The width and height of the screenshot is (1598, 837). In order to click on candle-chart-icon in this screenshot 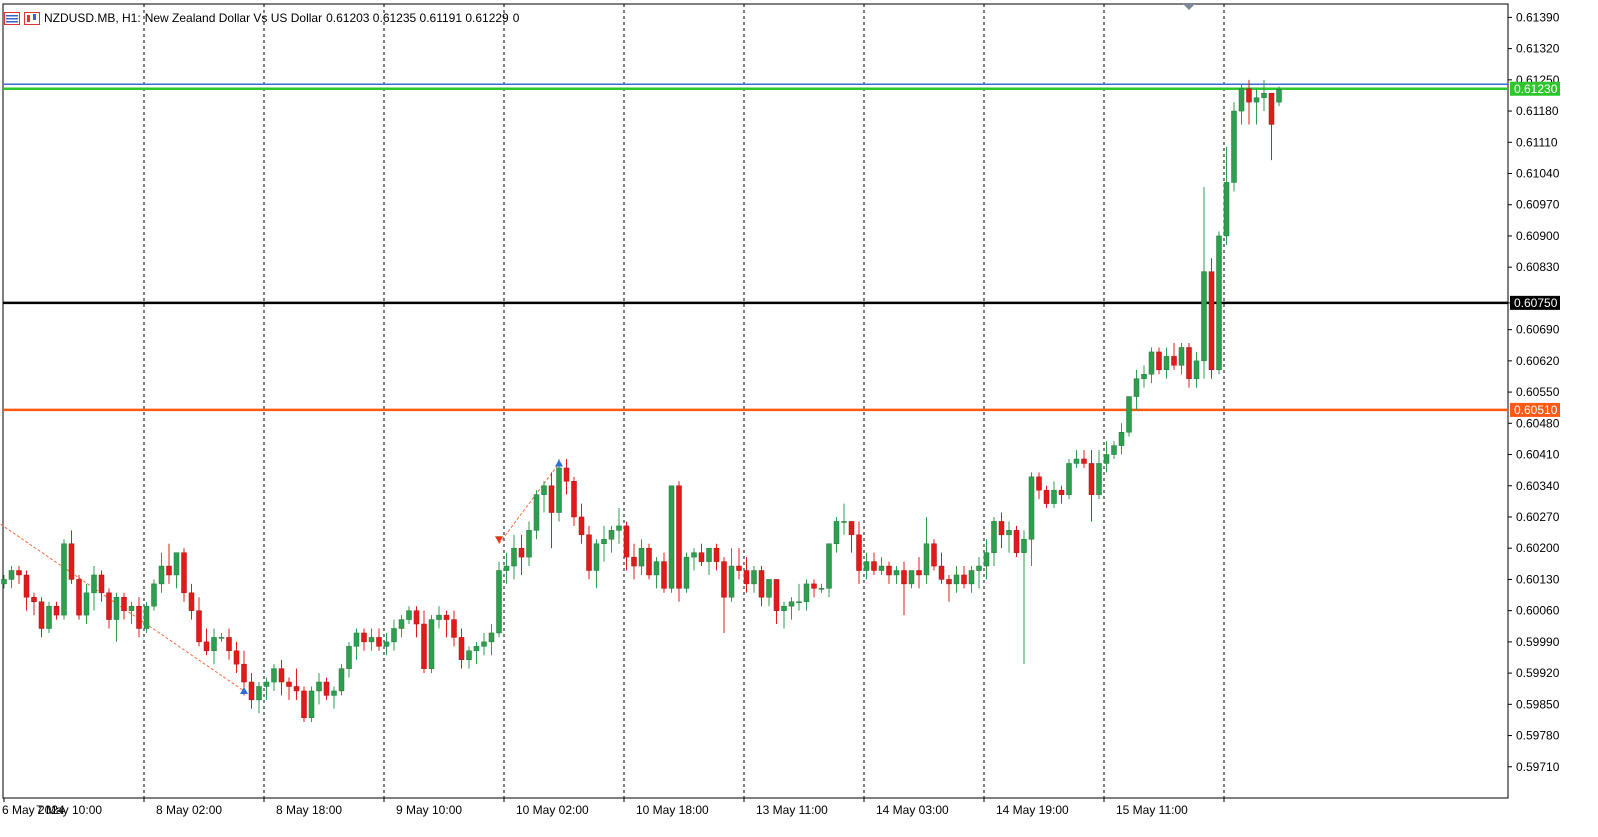, I will do `click(32, 18)`.